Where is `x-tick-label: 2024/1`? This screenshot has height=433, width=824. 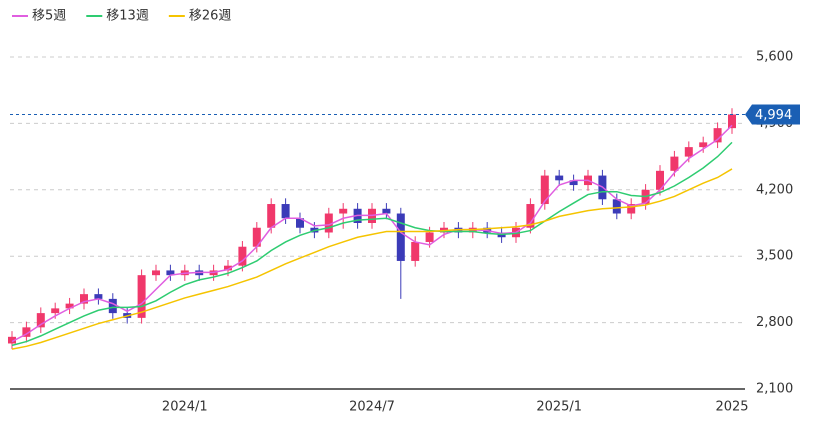 x-tick-label: 2024/1 is located at coordinates (185, 407).